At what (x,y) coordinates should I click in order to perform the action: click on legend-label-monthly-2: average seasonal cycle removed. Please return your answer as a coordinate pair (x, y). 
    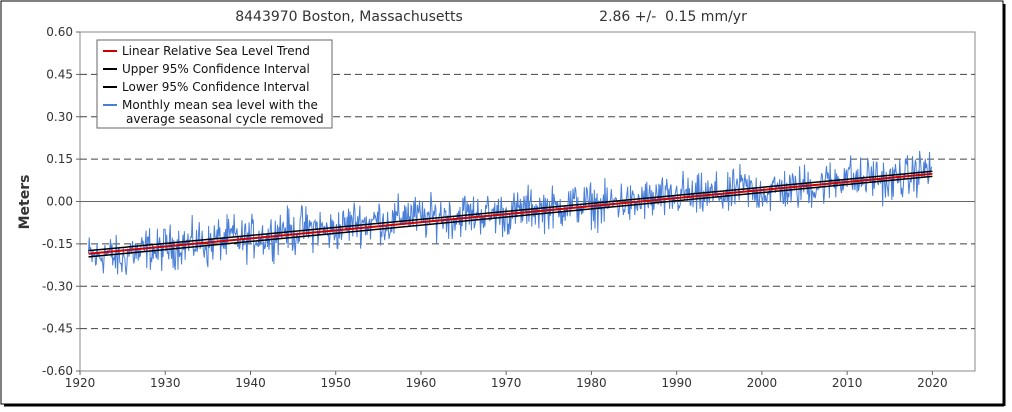
    Looking at the image, I should click on (225, 119).